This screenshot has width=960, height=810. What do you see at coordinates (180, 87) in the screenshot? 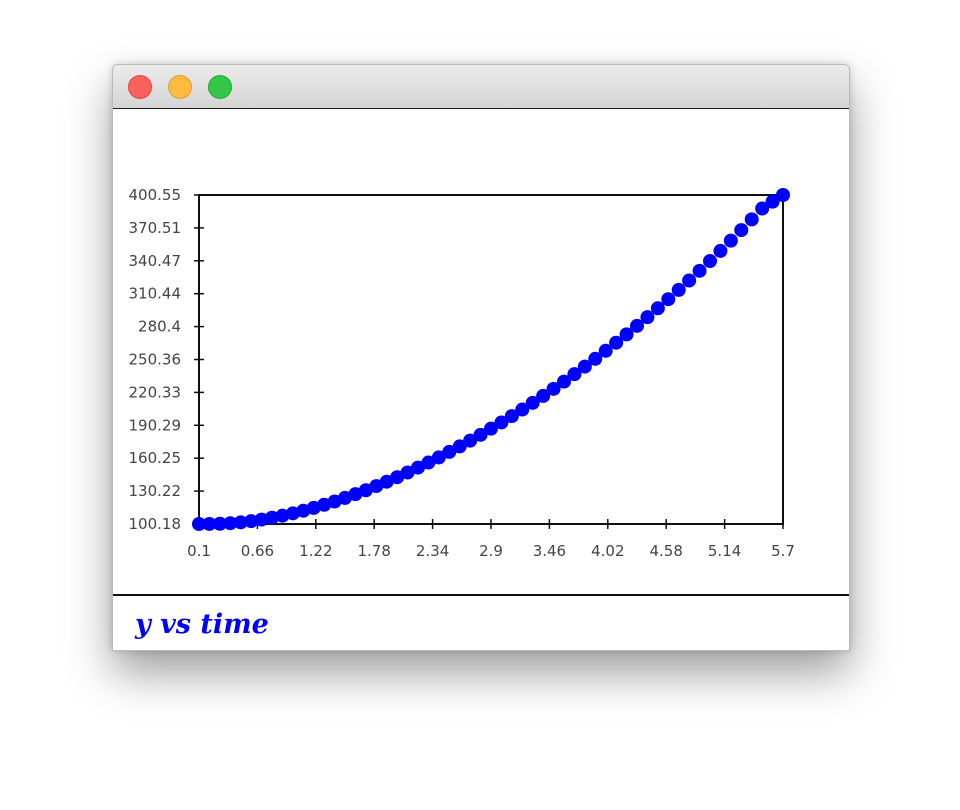
I see `minimize-window-button` at bounding box center [180, 87].